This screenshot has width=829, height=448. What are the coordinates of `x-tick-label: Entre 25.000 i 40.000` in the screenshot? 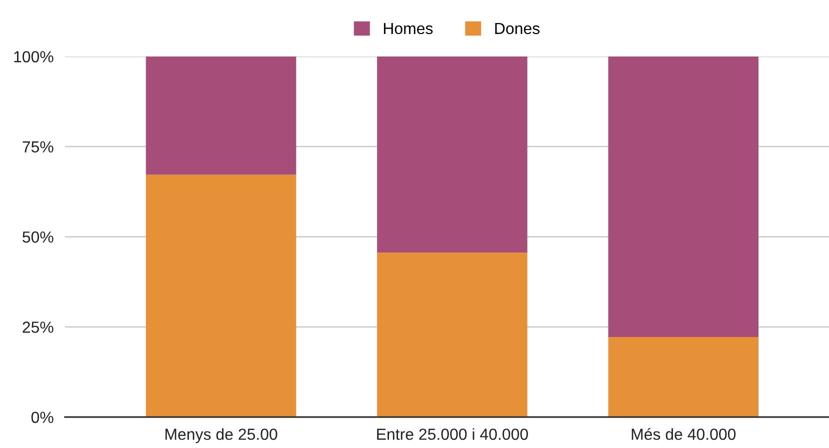 It's located at (452, 434).